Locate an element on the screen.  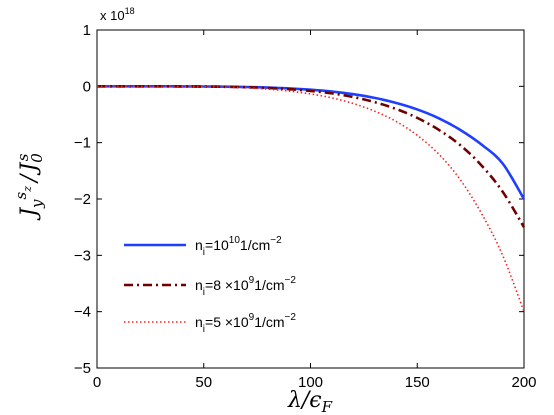
legend-label-3: ni=5 ×1091/cm−2 is located at coordinates (245, 323).